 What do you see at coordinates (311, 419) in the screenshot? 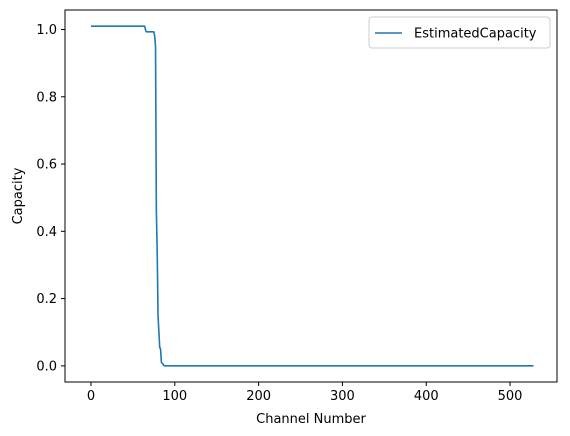
I see `x-axis-label: Channel Number` at bounding box center [311, 419].